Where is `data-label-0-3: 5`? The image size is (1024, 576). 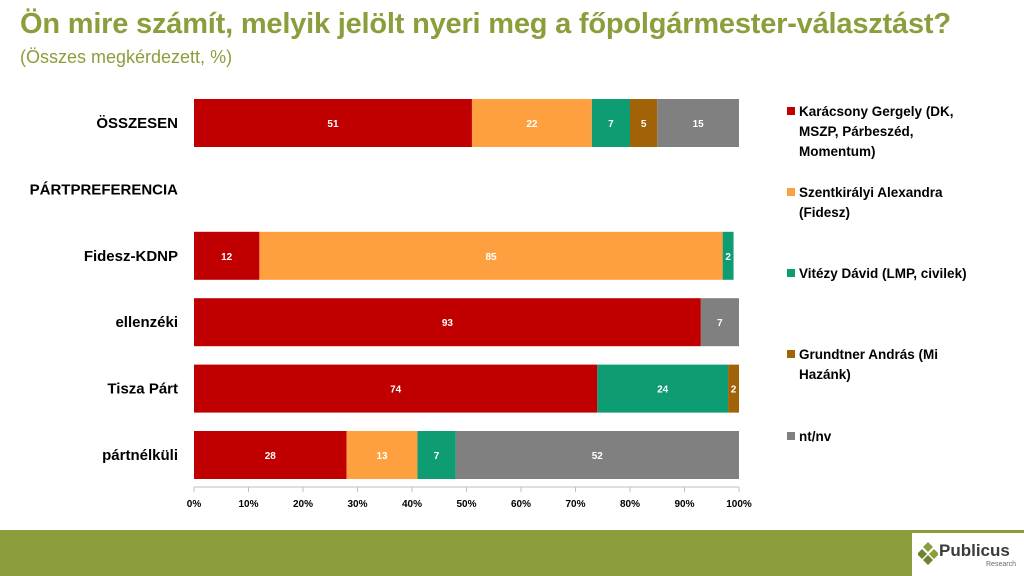 data-label-0-3: 5 is located at coordinates (644, 124).